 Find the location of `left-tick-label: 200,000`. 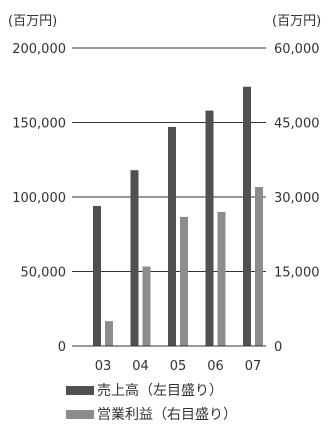

left-tick-label: 200,000 is located at coordinates (39, 49).